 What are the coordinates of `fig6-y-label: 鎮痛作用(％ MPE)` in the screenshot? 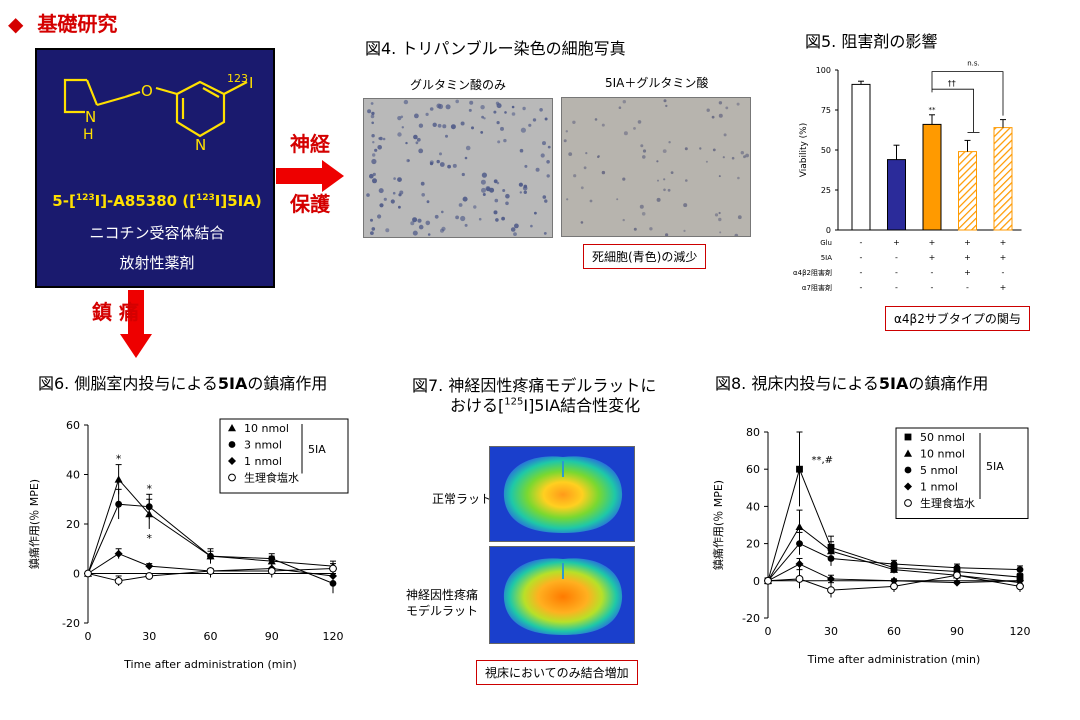 It's located at (34, 524).